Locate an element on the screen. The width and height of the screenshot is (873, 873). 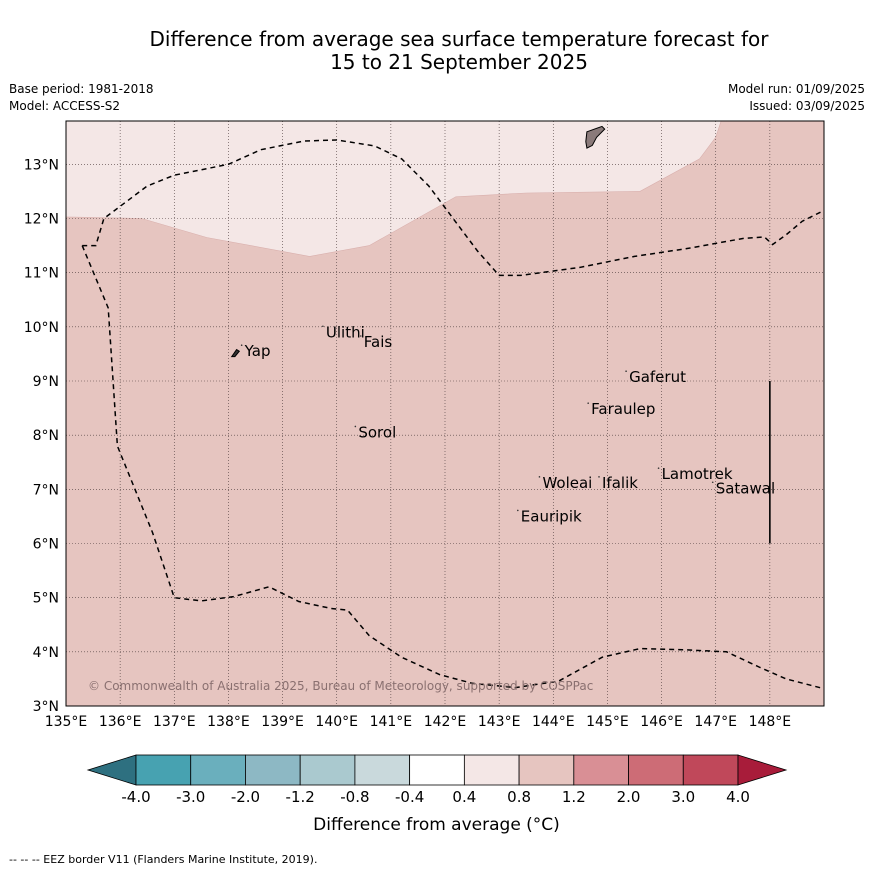
latitude-tick-label: 13°N is located at coordinates (41, 165).